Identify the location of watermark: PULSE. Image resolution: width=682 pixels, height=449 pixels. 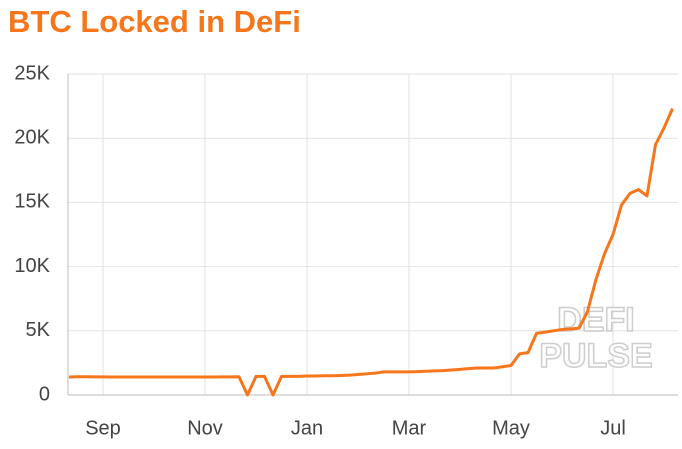
(595, 356).